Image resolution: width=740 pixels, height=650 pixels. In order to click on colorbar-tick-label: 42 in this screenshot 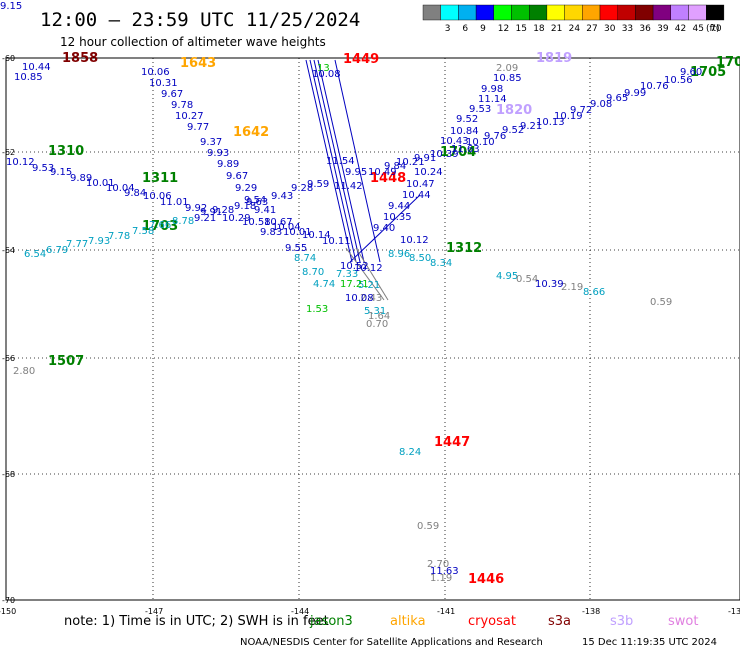, I will do `click(680, 29)`.